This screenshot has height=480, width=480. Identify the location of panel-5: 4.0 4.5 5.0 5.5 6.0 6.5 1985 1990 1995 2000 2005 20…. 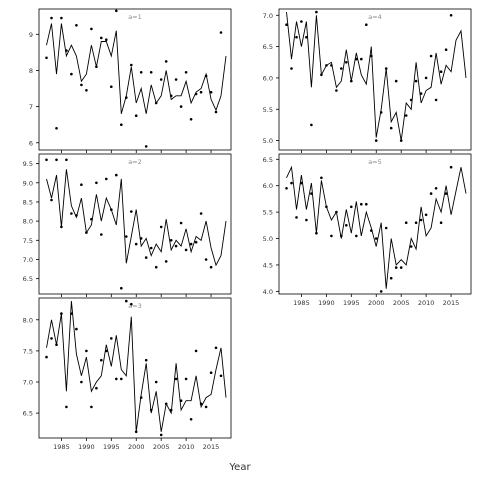
(367, 230).